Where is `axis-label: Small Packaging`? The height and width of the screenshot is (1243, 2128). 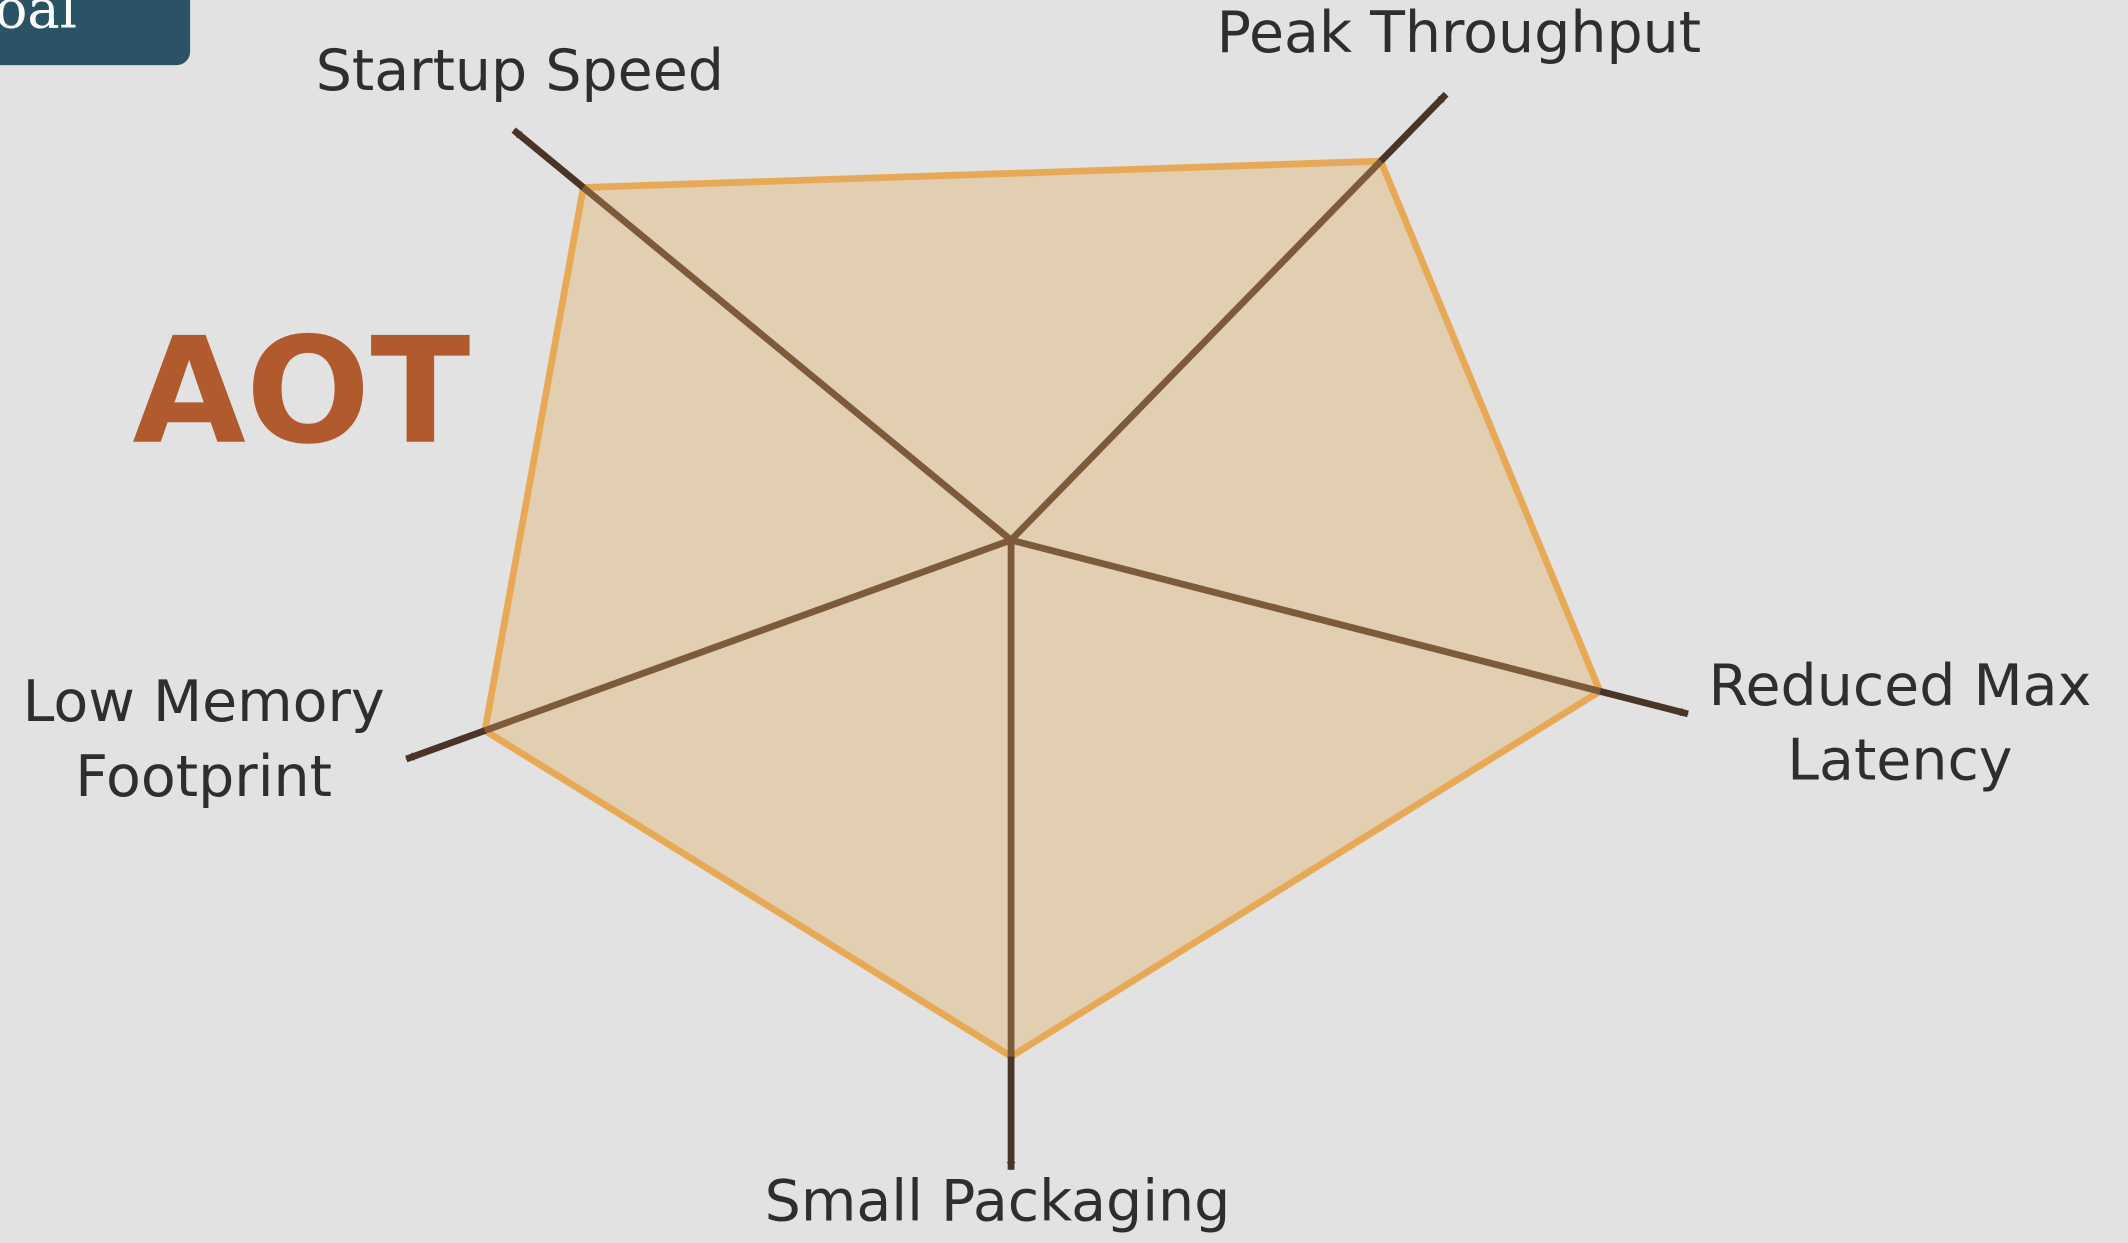
axis-label: Small Packaging is located at coordinates (998, 1202).